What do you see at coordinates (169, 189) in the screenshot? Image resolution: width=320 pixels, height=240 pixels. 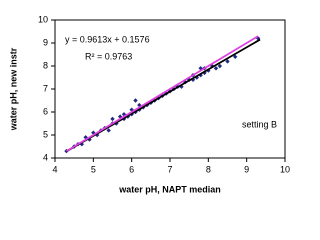 I see `x-axis-title: water pH, NAPT median` at bounding box center [169, 189].